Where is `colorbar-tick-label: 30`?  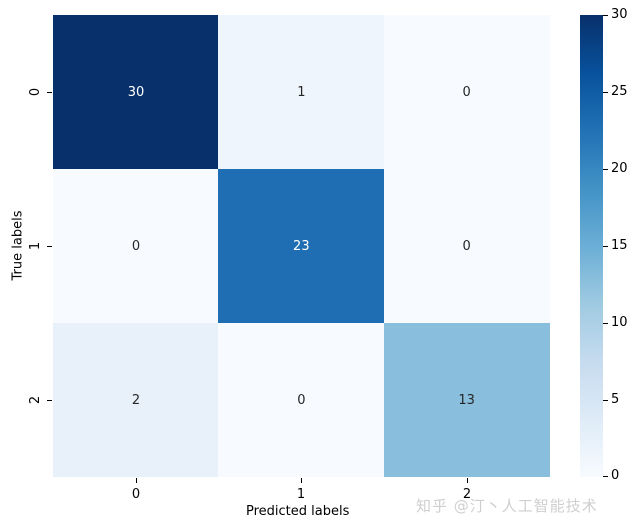
colorbar-tick-label: 30 is located at coordinates (619, 14).